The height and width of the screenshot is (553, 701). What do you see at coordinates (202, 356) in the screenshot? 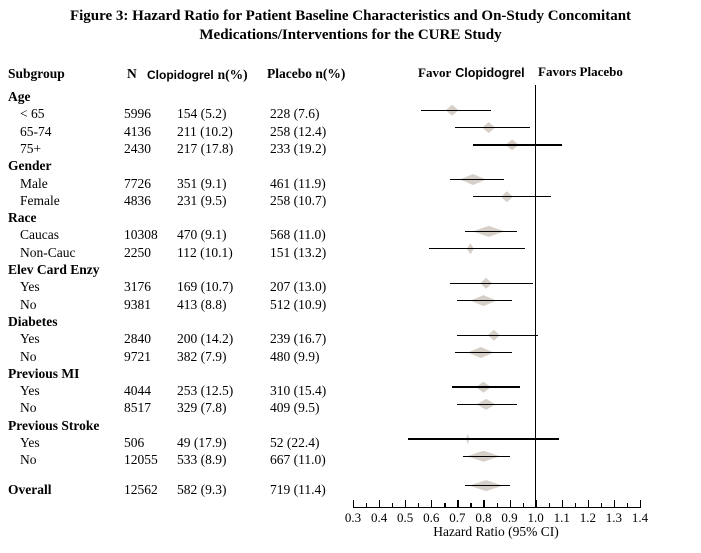
I see `clopidogrel-value: 382 (7.9)` at bounding box center [202, 356].